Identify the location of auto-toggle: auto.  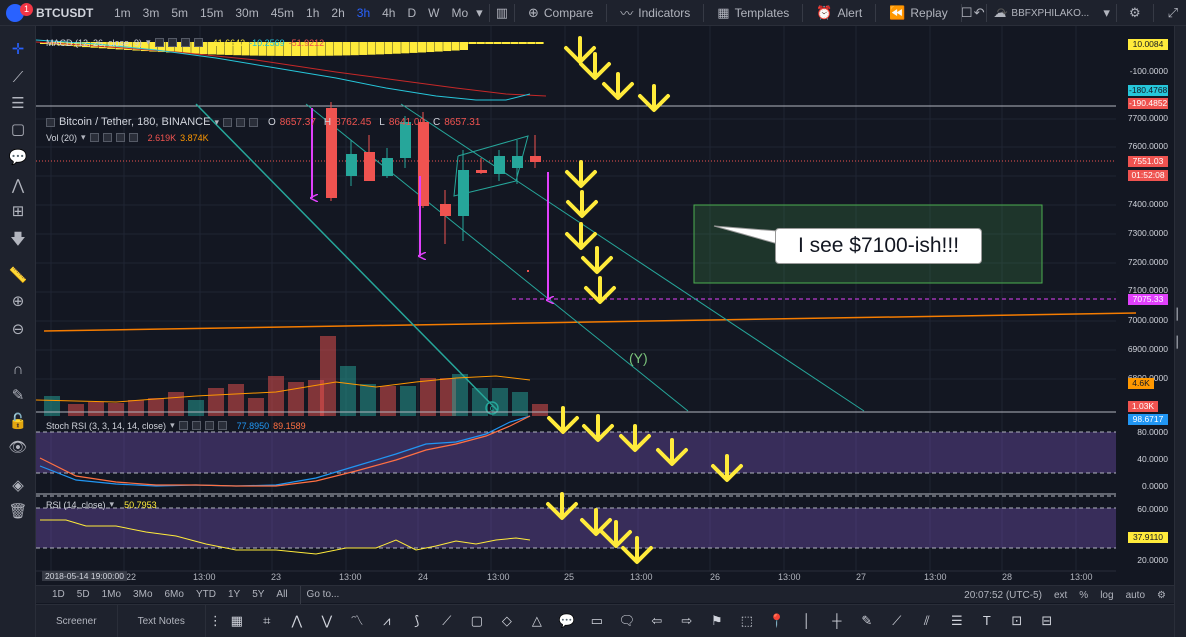
(1135, 595).